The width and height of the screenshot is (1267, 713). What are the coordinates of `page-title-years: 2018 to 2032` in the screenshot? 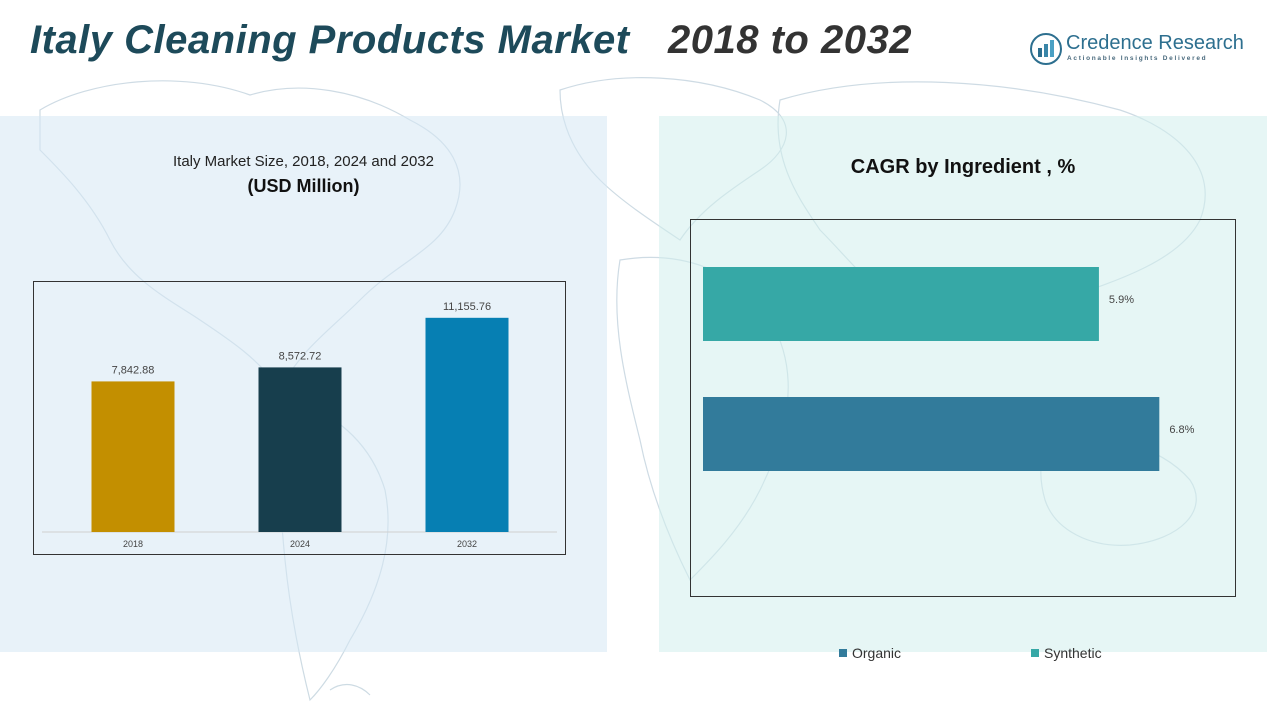 It's located at (790, 40).